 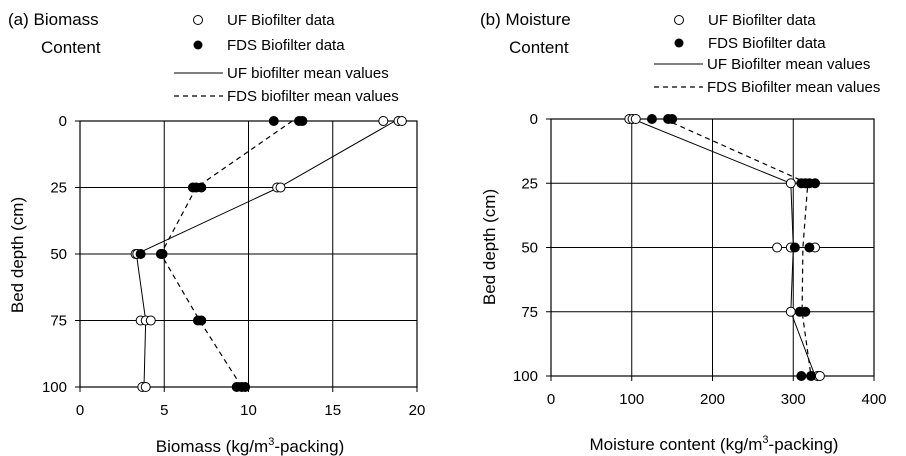 I want to click on biomass-panel-title-line-1: (a) Biomass, so click(x=53, y=19).